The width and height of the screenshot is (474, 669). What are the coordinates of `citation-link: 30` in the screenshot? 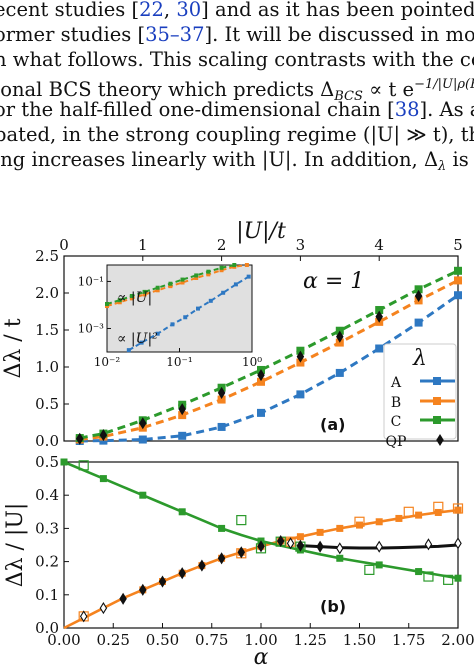 It's located at (189, 10).